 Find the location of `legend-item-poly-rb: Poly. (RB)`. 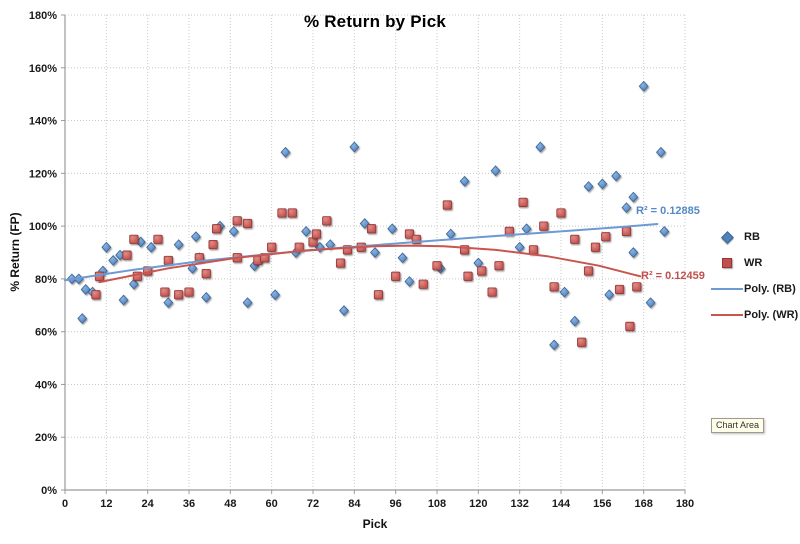

legend-item-poly-rb: Poly. (RB) is located at coordinates (754, 289).